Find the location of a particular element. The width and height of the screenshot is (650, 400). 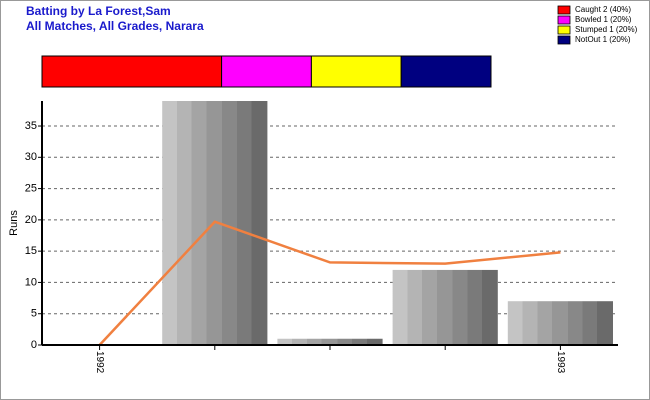

x-tick-label: 1992 is located at coordinates (99, 362).